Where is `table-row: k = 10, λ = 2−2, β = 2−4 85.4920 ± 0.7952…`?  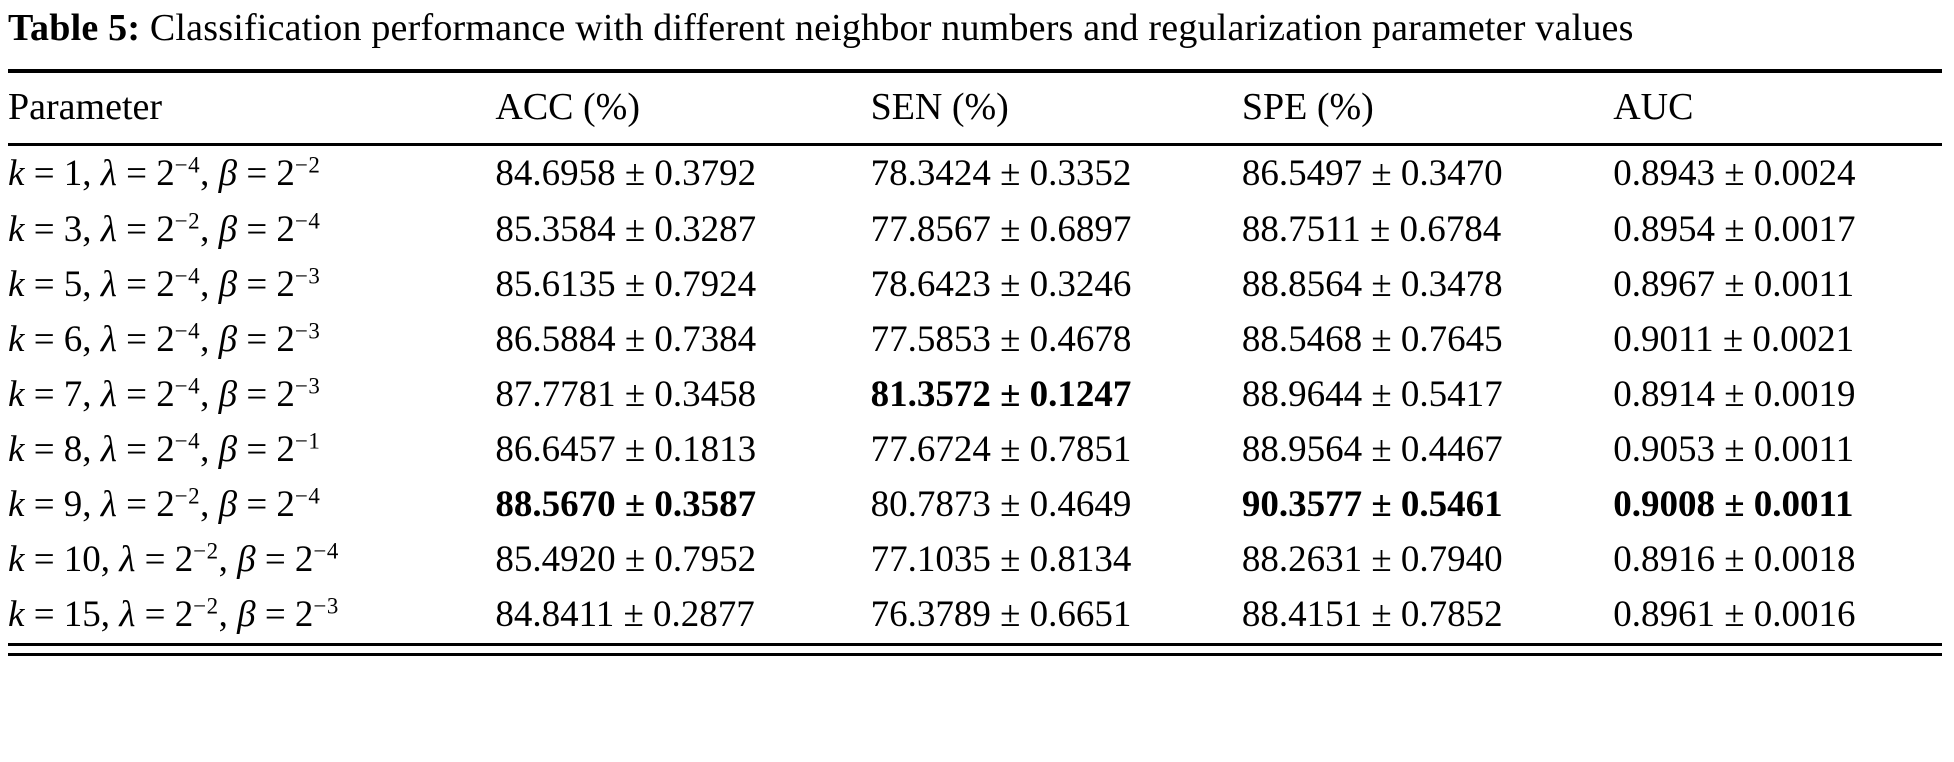
table-row: k = 10, λ = 2−2, β = 2−4 85.4920 ± 0.7952… is located at coordinates (975, 559).